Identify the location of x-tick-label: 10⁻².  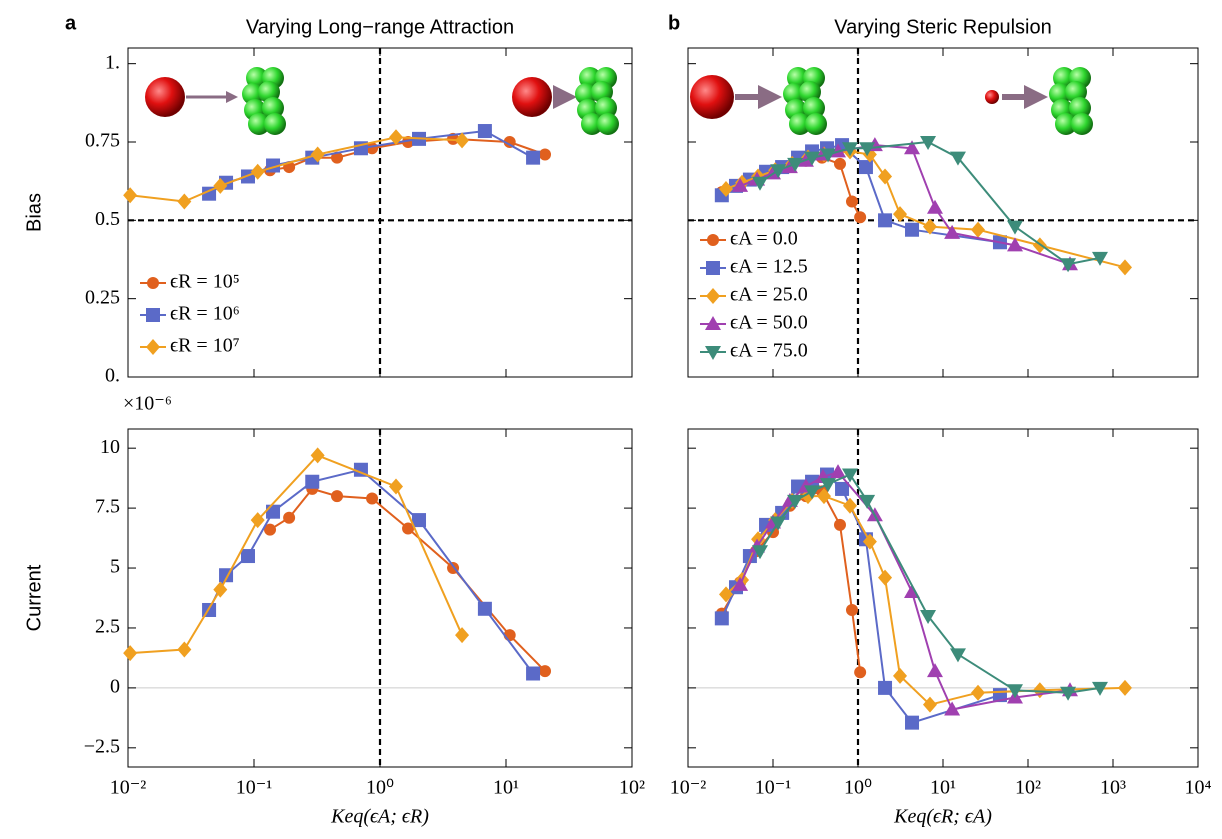
(688, 788).